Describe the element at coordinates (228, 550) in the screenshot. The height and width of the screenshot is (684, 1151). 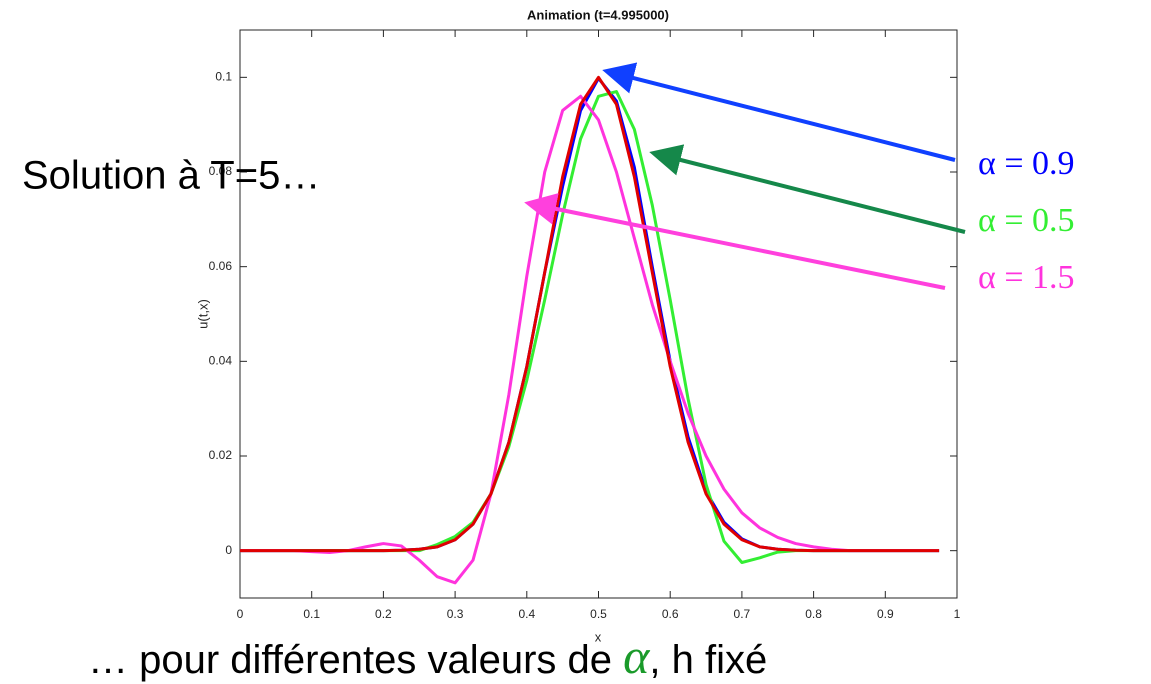
I see `y-tick-label: 0` at that location.